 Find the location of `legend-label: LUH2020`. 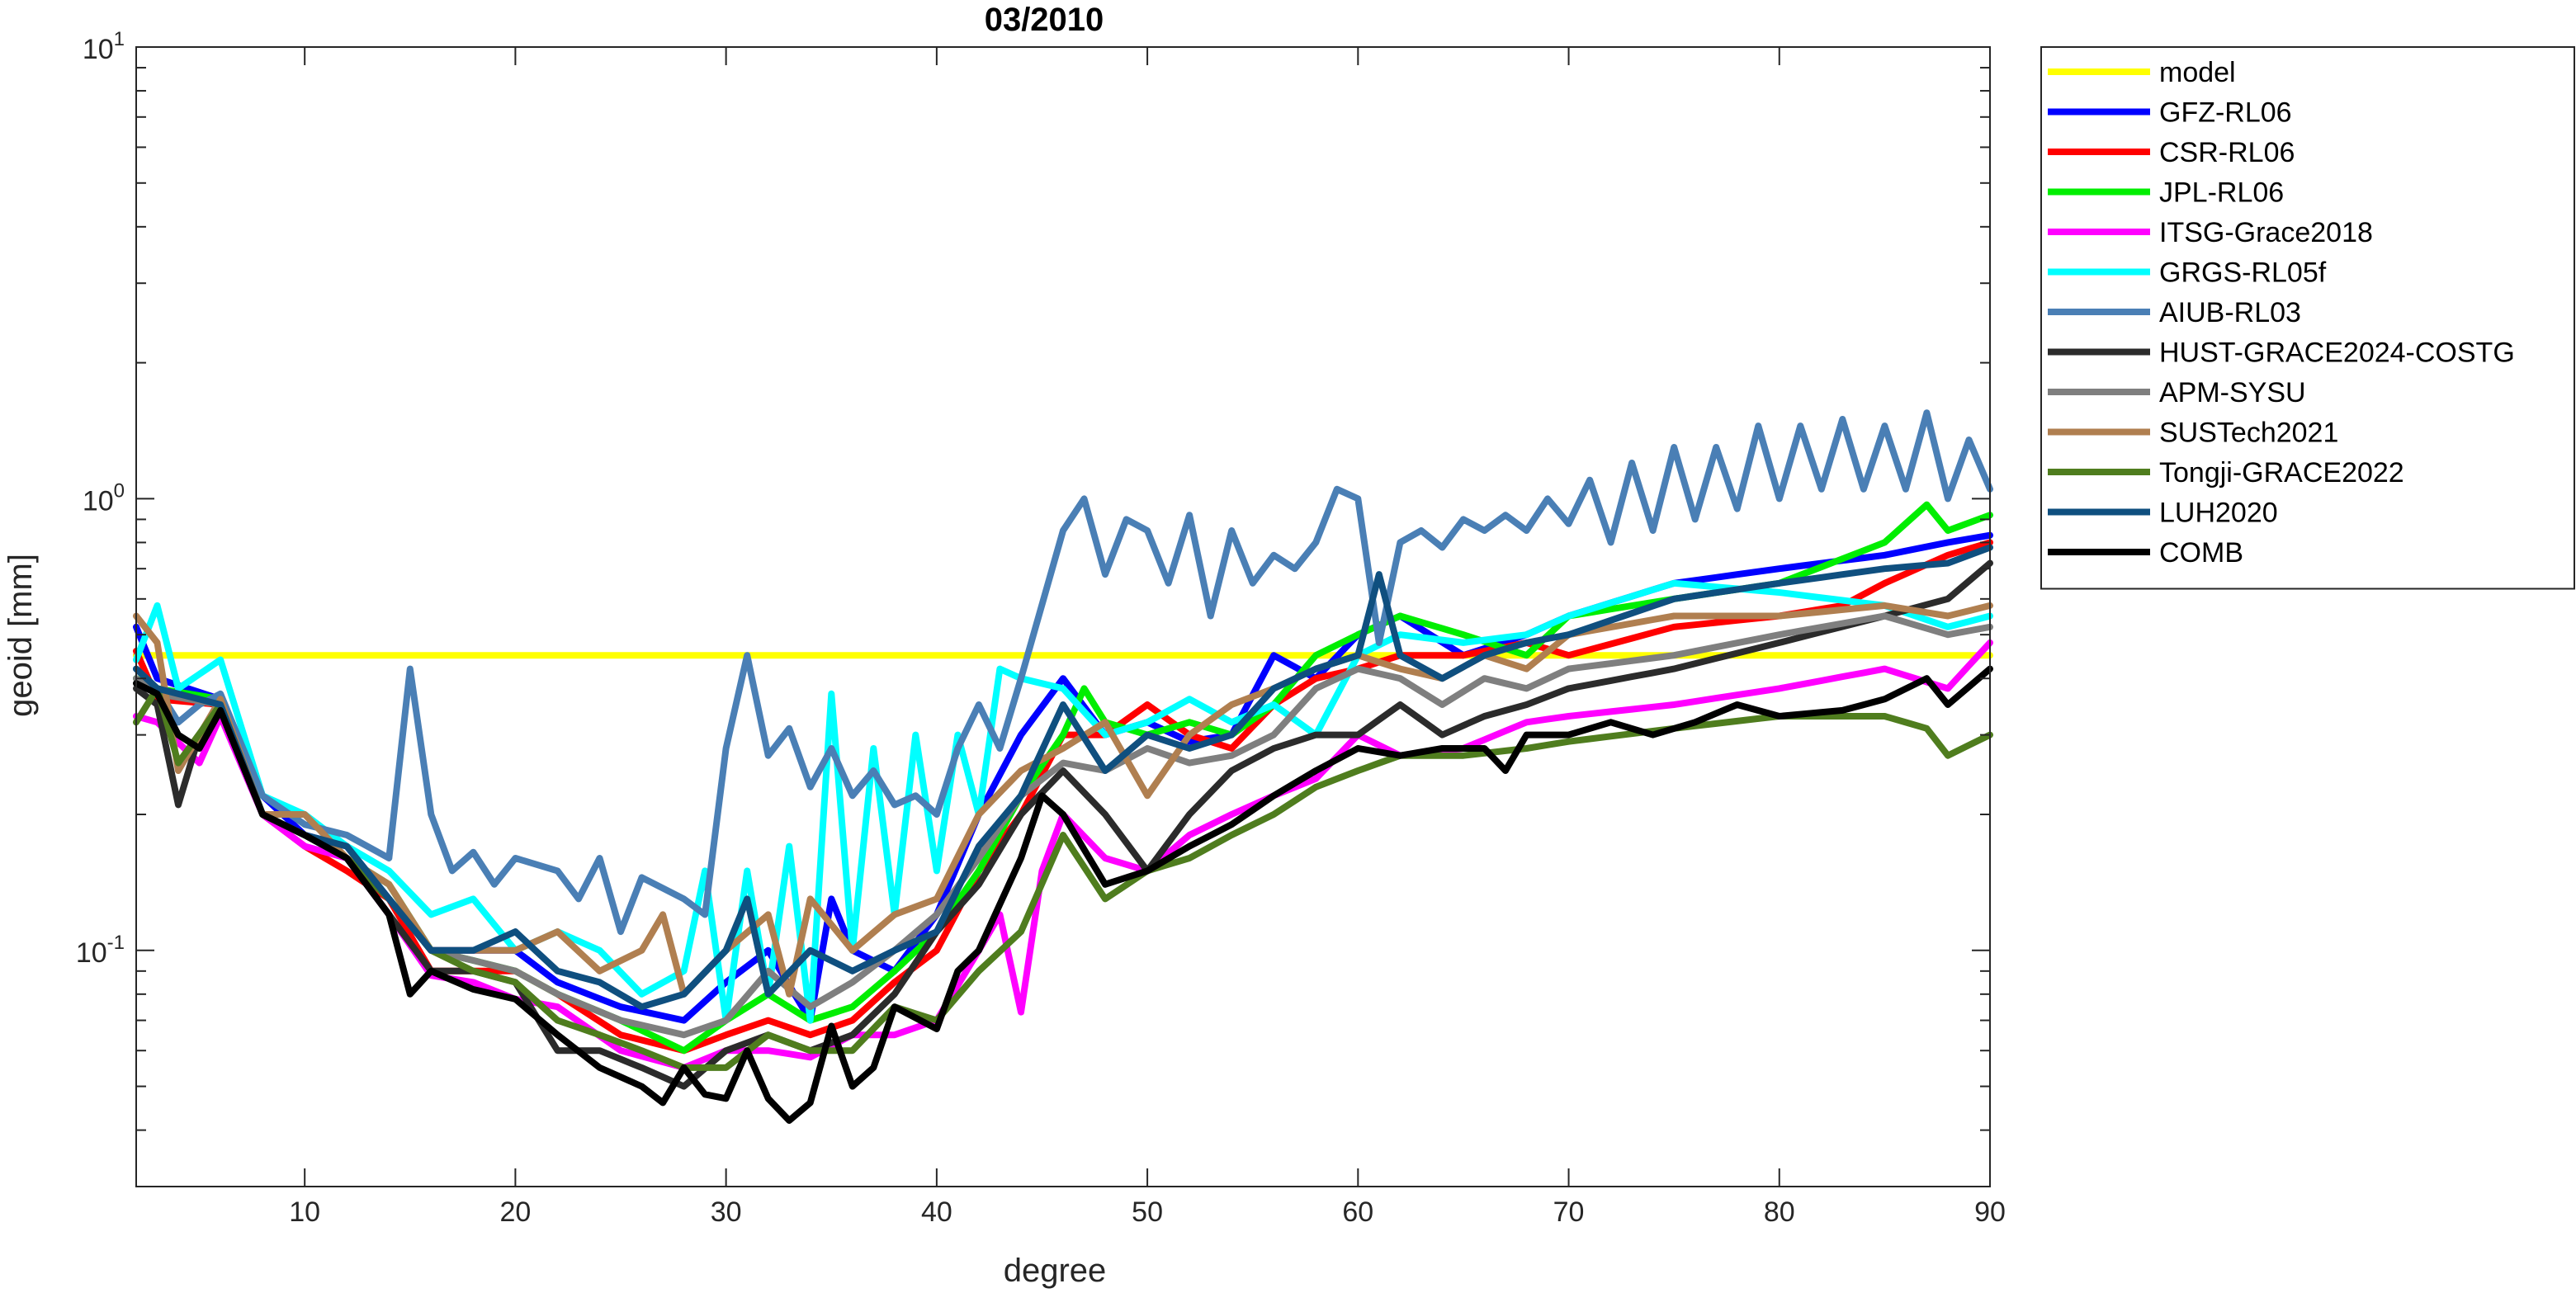

legend-label: LUH2020 is located at coordinates (2218, 513).